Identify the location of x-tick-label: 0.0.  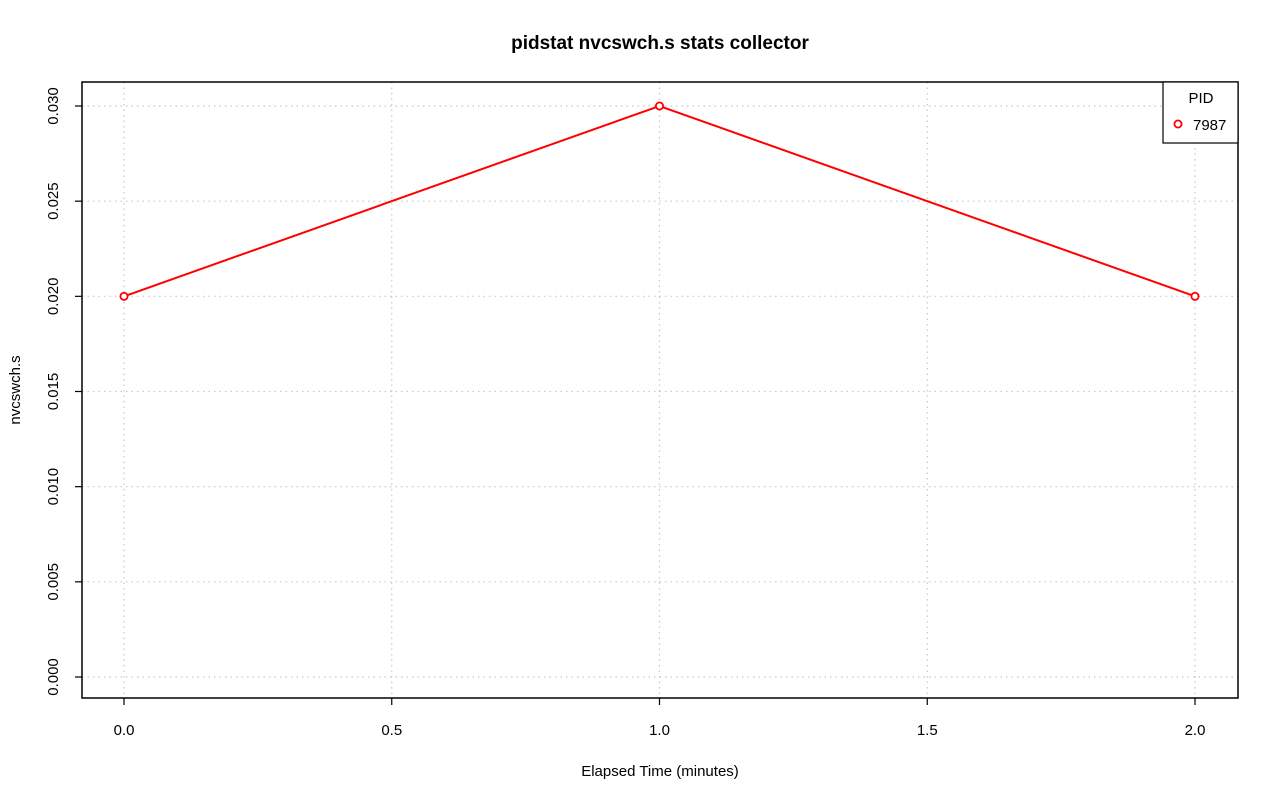
(124, 730).